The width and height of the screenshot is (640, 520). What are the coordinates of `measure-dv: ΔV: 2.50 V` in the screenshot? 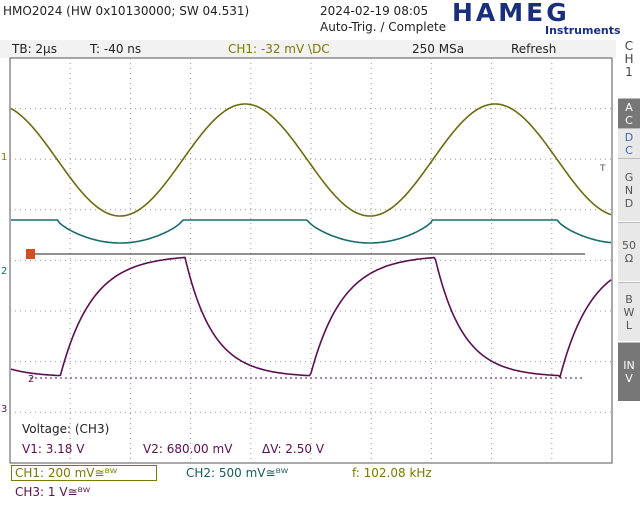 It's located at (293, 449).